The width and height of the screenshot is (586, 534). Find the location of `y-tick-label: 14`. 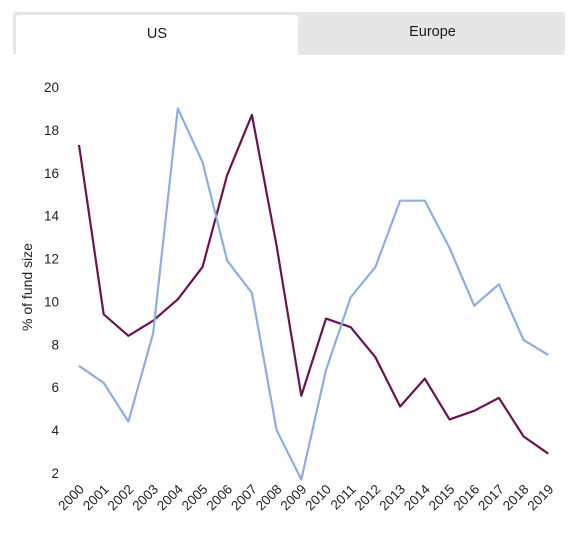

y-tick-label: 14 is located at coordinates (52, 216).